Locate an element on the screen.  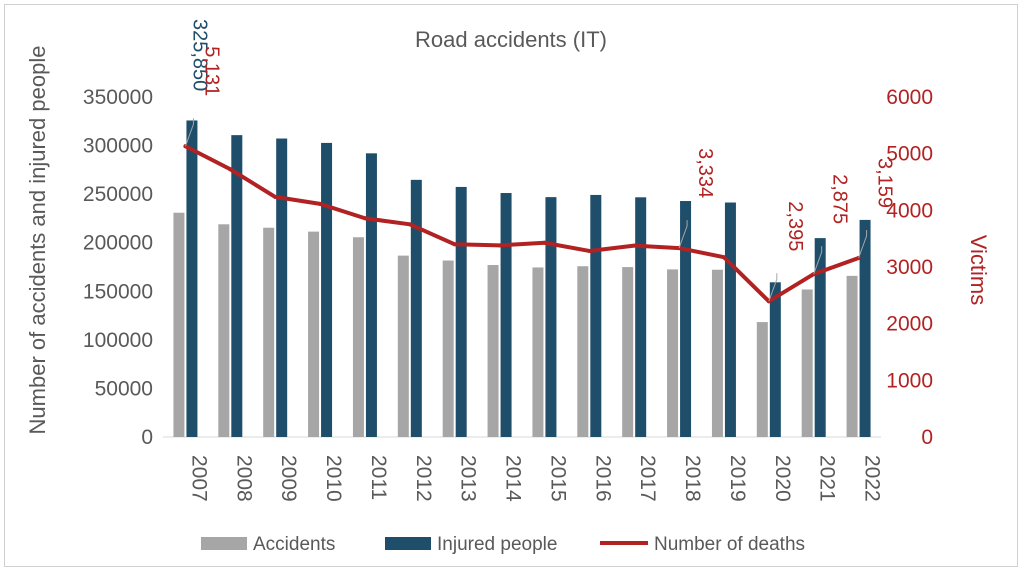
left-tick-label: 350000 is located at coordinates (118, 97).